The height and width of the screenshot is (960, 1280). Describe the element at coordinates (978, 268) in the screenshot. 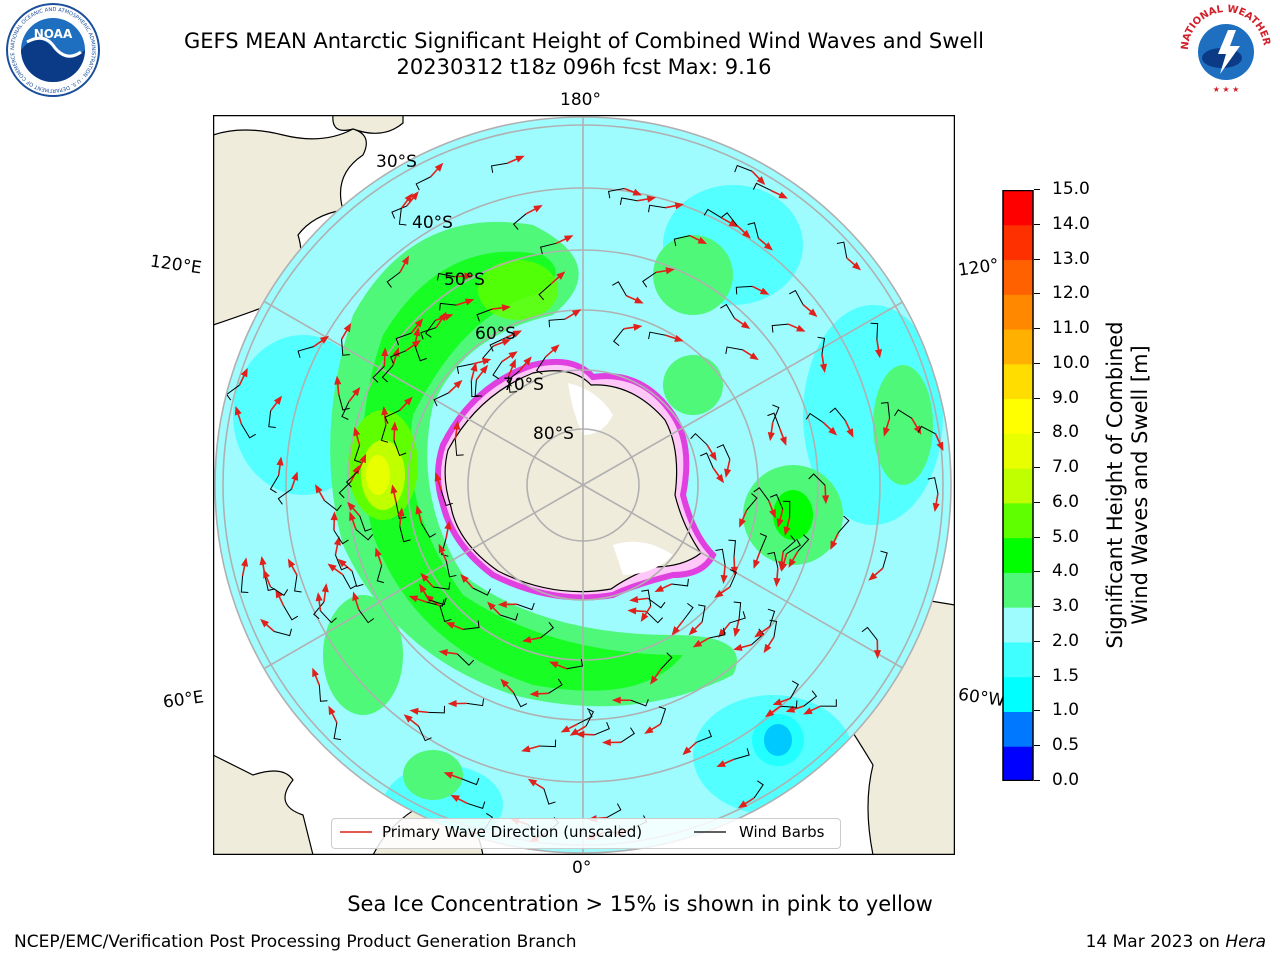

I see `lon-label-120w: 120°` at that location.